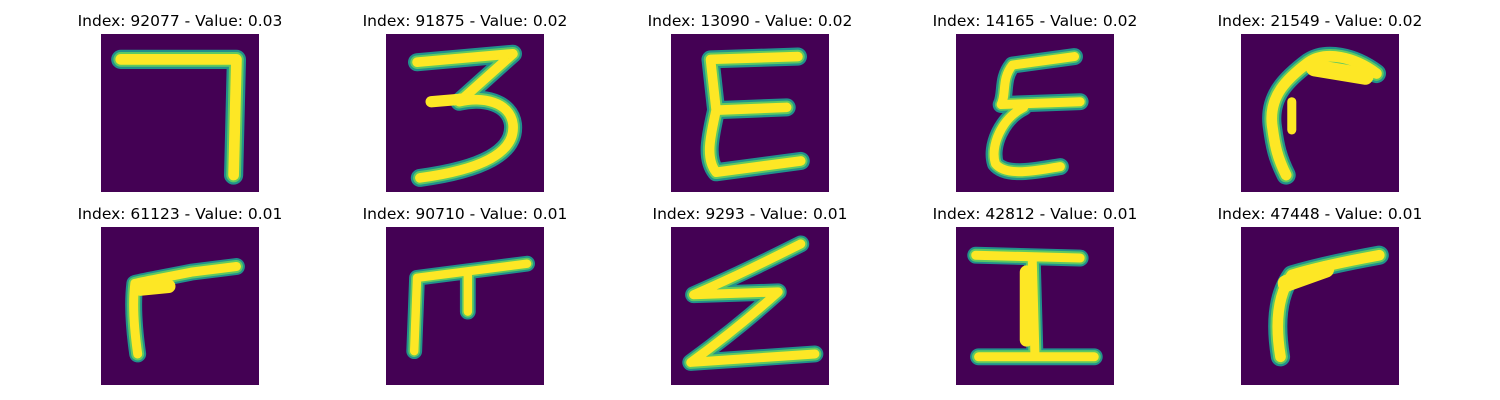 The height and width of the screenshot is (400, 1500). I want to click on glyph-i, so click(1035, 306).